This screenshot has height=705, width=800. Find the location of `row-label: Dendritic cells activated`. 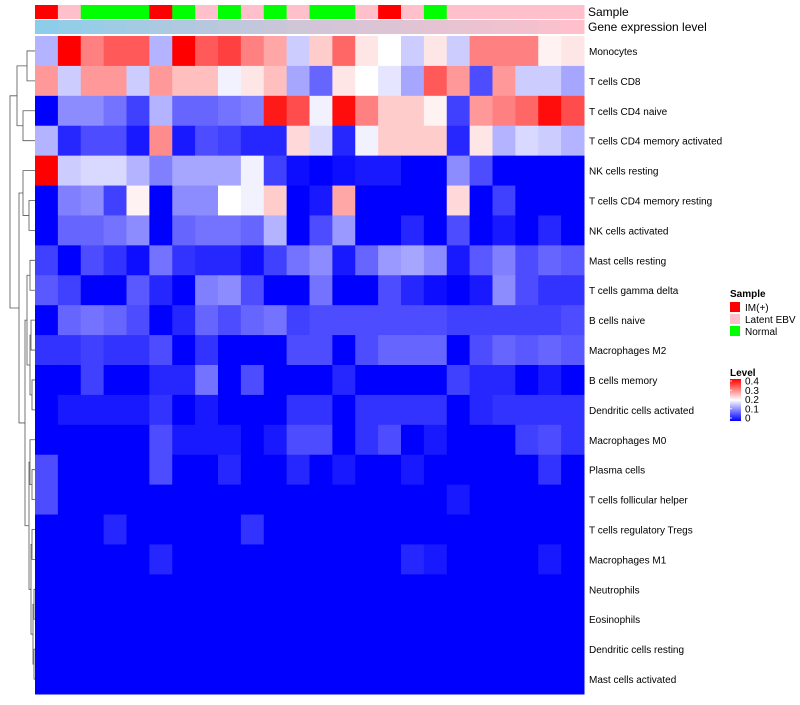

row-label: Dendritic cells activated is located at coordinates (641, 411).